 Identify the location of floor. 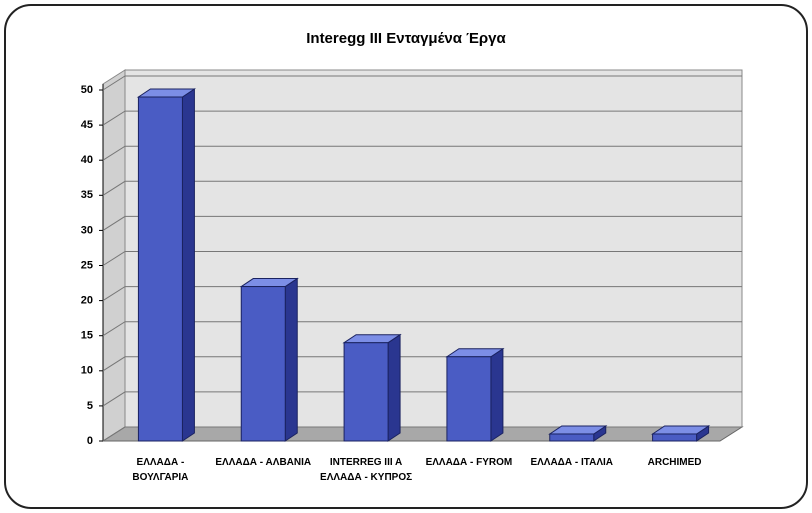
(422, 434).